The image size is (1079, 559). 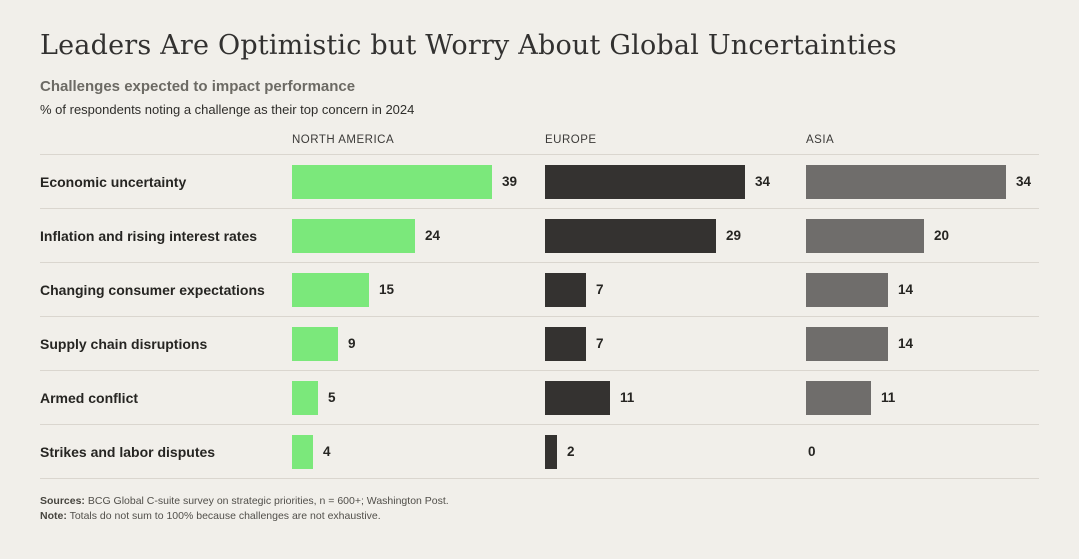 What do you see at coordinates (418, 343) in the screenshot?
I see `bar-cell-north-america: 9` at bounding box center [418, 343].